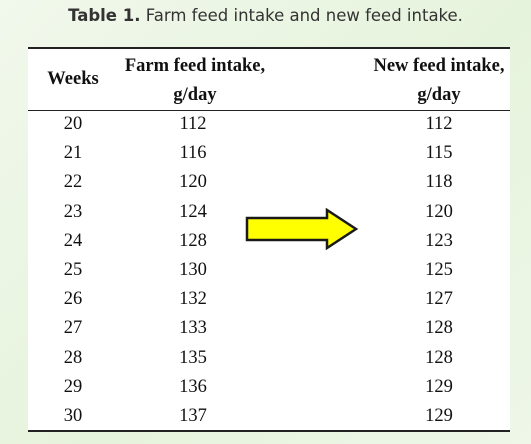 Image resolution: width=531 pixels, height=444 pixels. I want to click on cell-new-intake: 112, so click(439, 124).